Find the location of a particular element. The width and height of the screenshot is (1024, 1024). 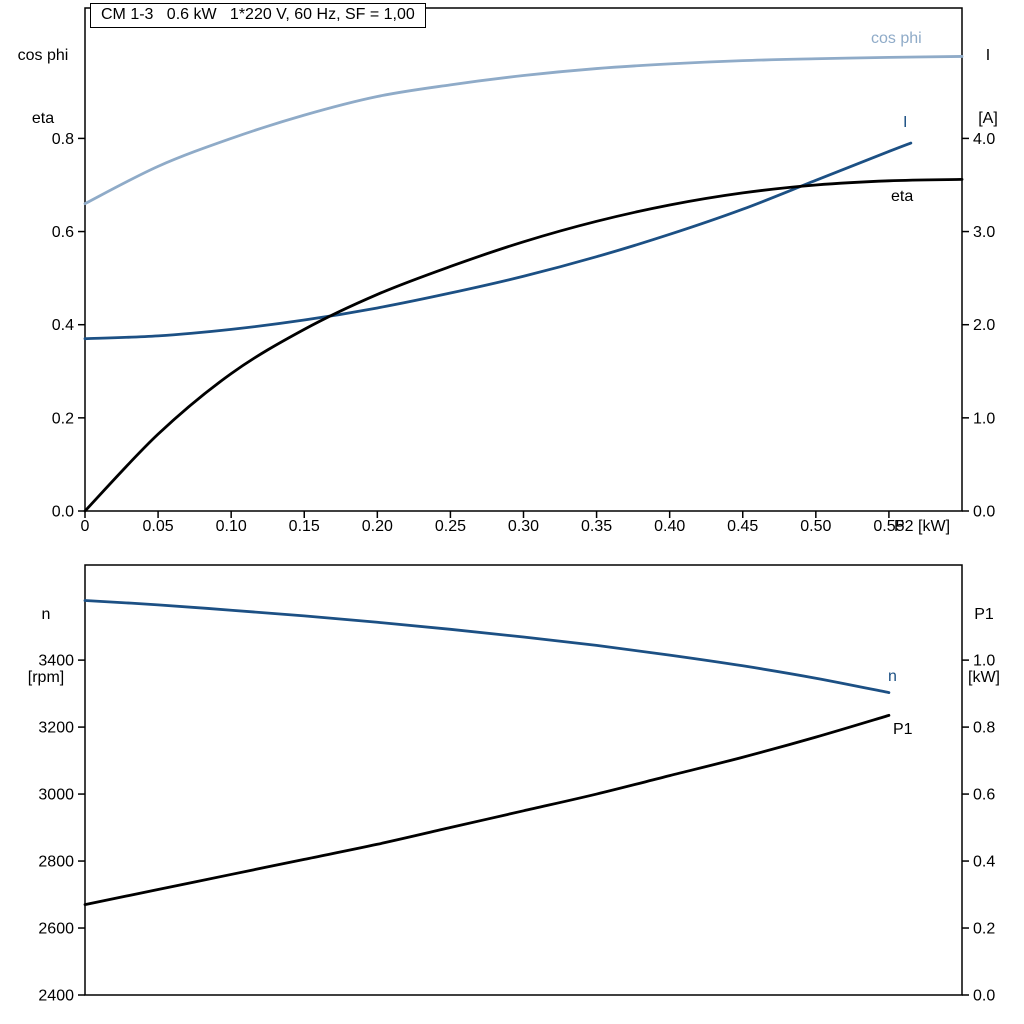

bottom-left-axis-title: n [rpm] is located at coordinates (46, 646).